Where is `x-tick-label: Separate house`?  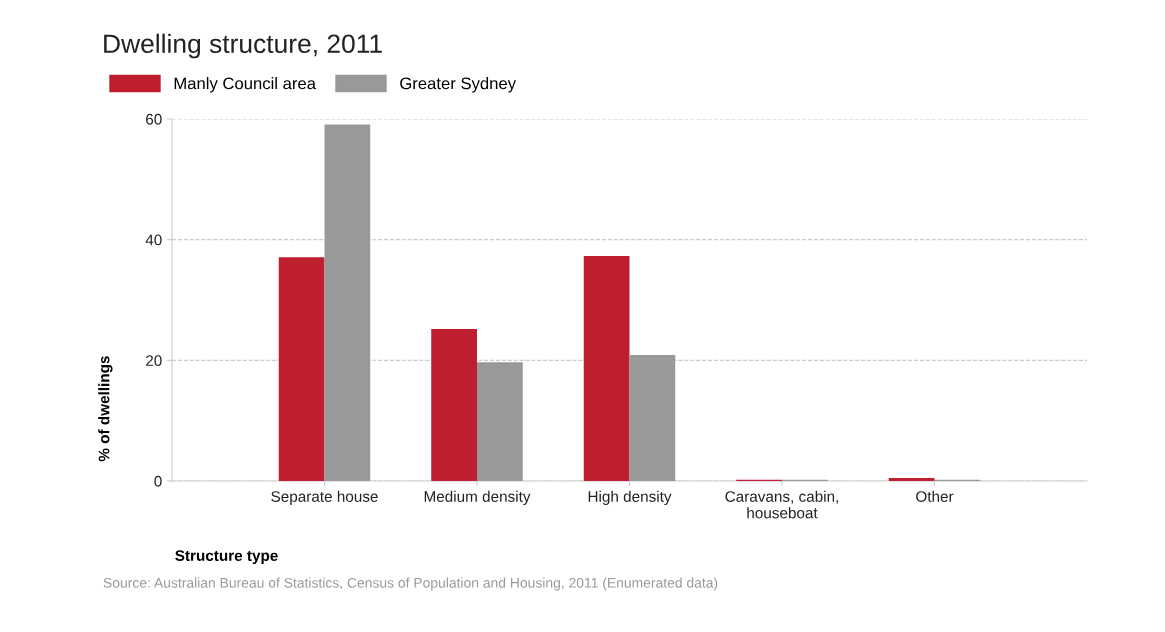
x-tick-label: Separate house is located at coordinates (324, 497).